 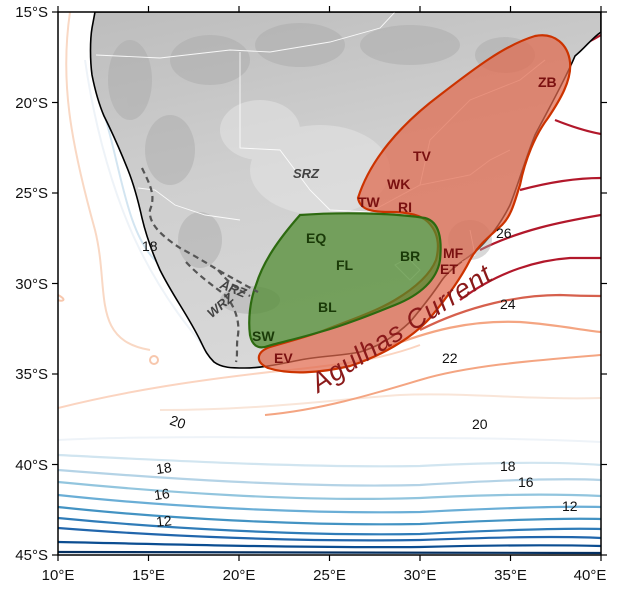 What do you see at coordinates (283, 358) in the screenshot?
I see `region-label-ev: EV` at bounding box center [283, 358].